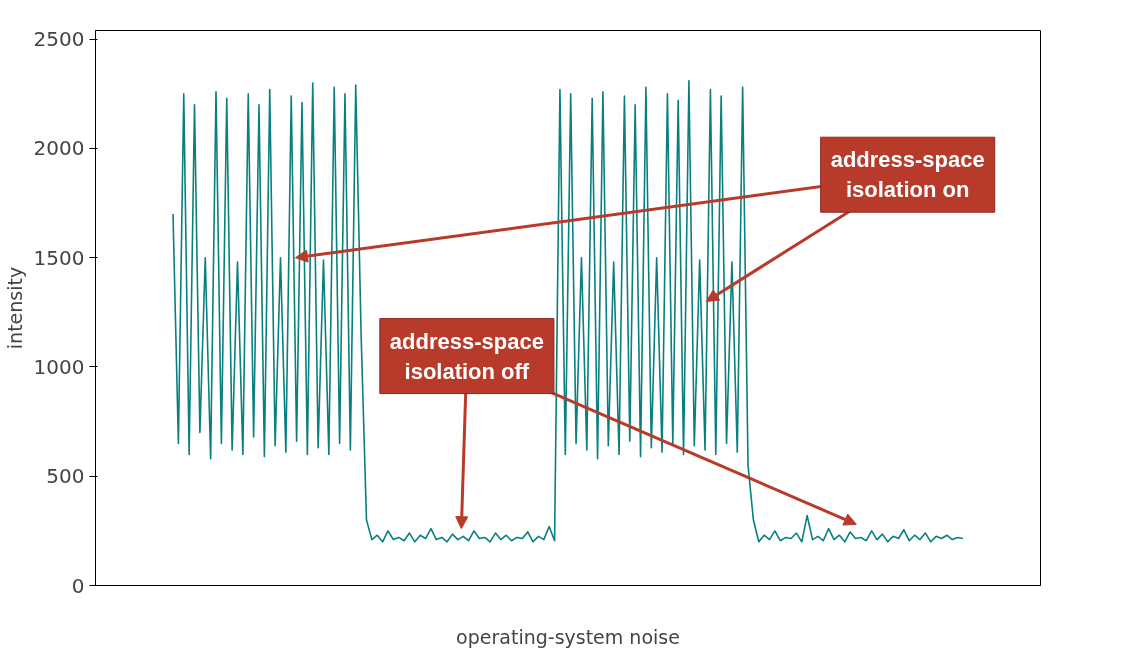 The height and width of the screenshot is (661, 1125). What do you see at coordinates (65, 476) in the screenshot?
I see `y-tick-label: 500` at bounding box center [65, 476].